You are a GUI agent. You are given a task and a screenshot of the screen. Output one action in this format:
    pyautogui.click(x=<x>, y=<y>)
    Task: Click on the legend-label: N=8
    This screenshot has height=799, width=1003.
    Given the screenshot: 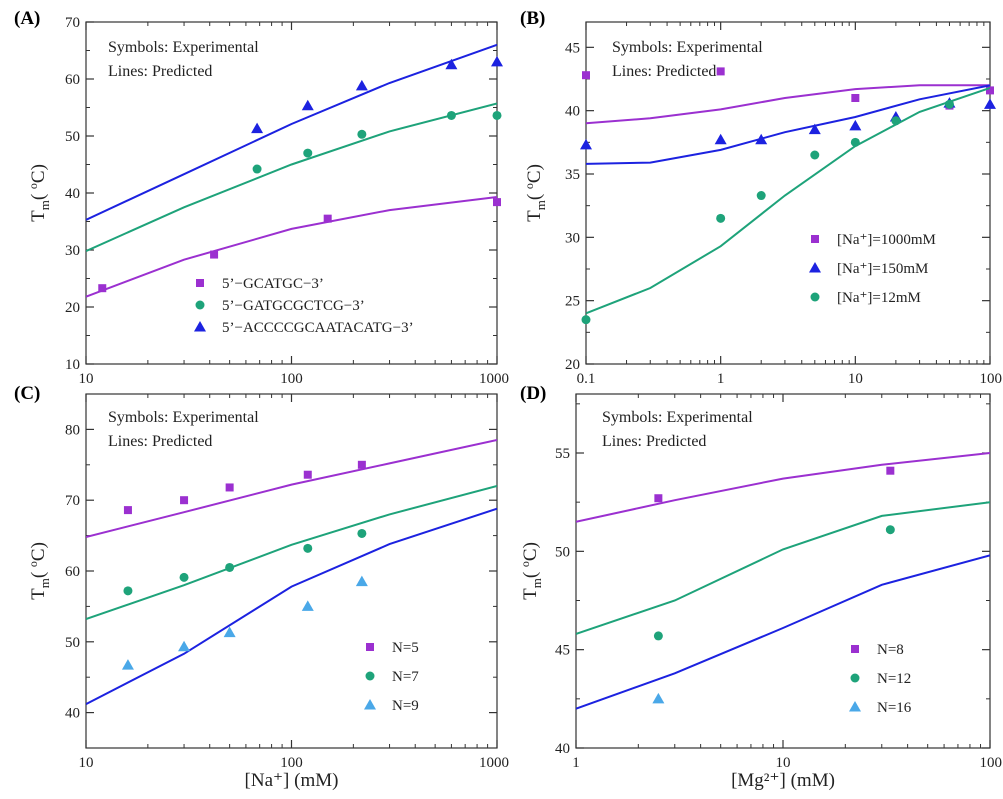 What is the action you would take?
    pyautogui.click(x=890, y=650)
    